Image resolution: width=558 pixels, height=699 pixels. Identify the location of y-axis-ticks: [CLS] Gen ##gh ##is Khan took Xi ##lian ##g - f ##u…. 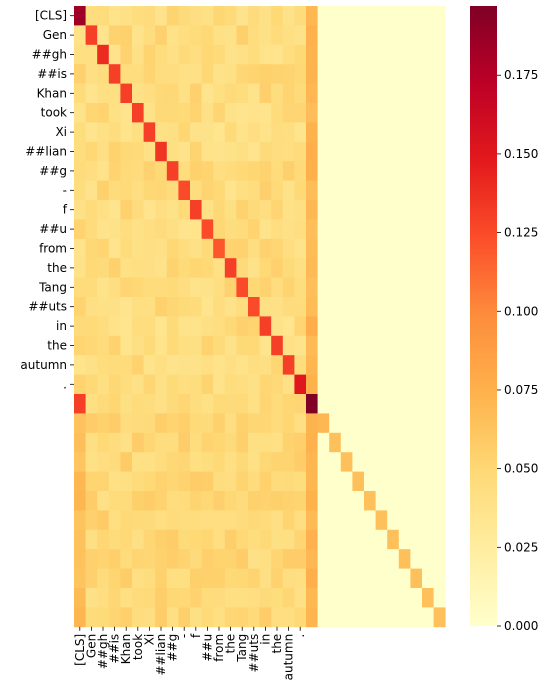
(47, 200).